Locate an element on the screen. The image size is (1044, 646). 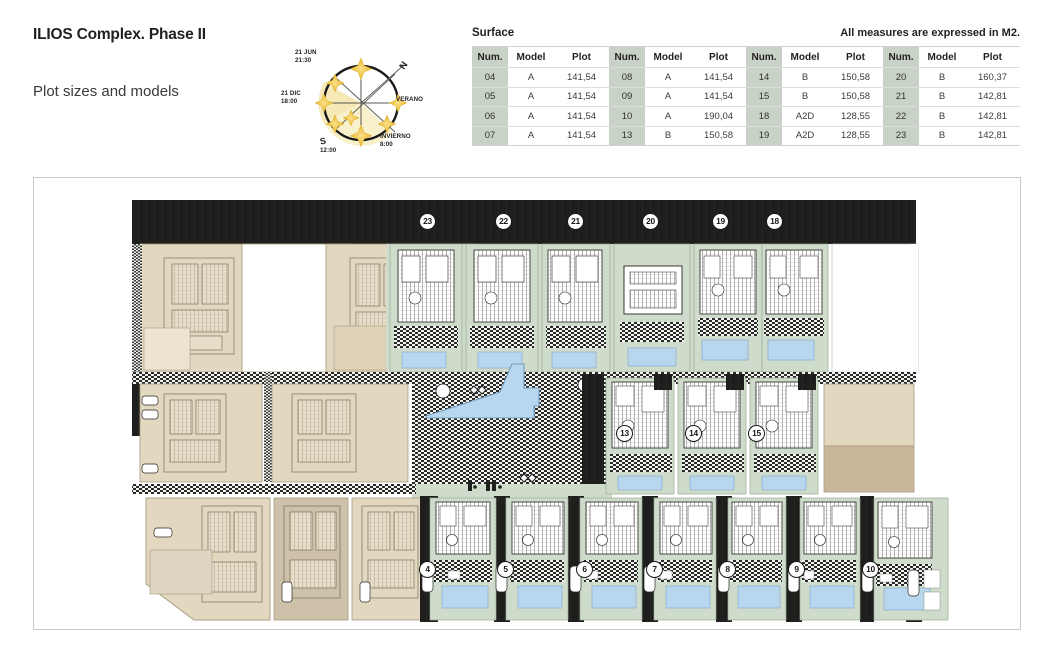
col-model-4: Model is located at coordinates (942, 57).